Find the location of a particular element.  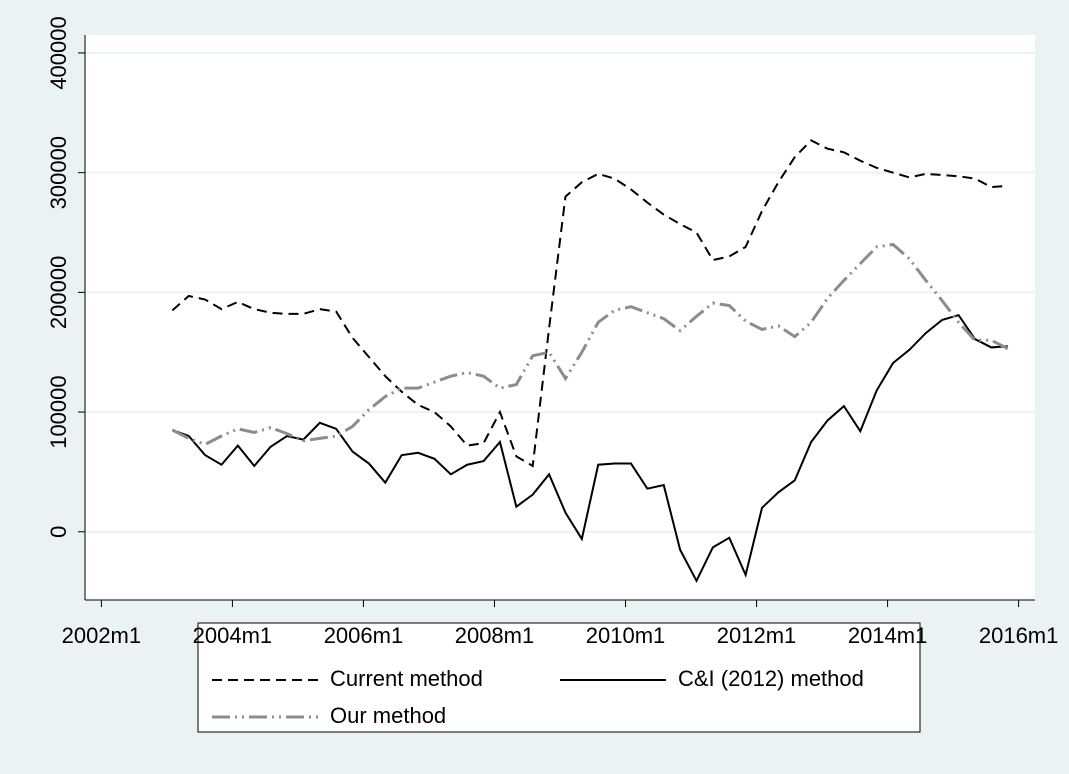

legend-box is located at coordinates (559, 677).